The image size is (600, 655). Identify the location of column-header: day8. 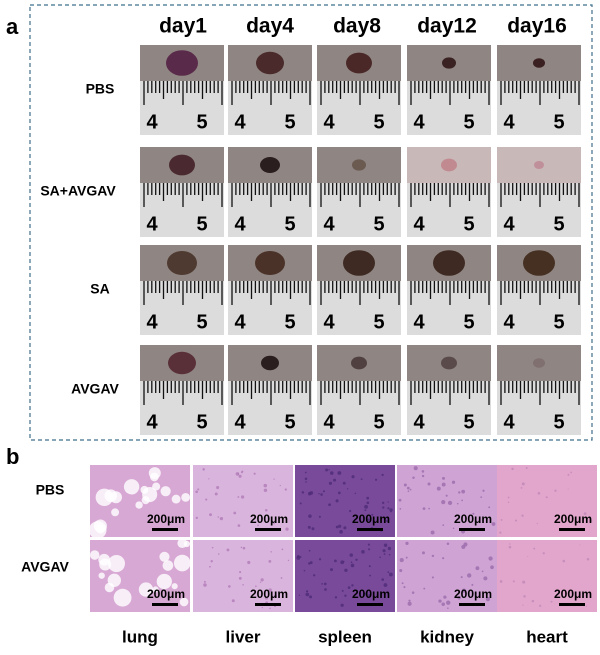
(357, 26).